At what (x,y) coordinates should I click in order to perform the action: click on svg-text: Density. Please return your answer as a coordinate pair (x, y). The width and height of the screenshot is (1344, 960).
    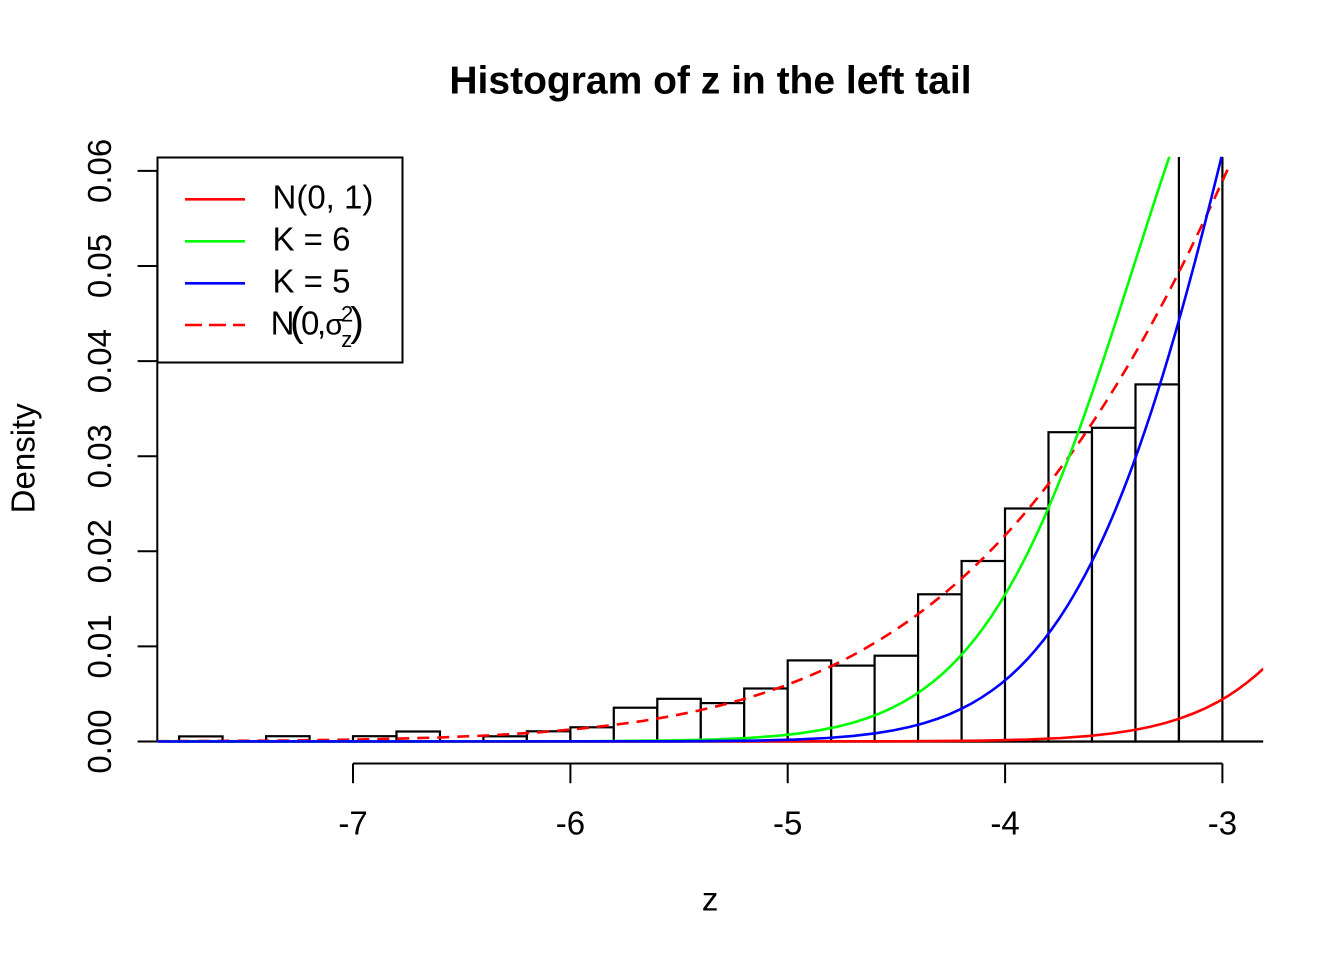
    Looking at the image, I should click on (23, 458).